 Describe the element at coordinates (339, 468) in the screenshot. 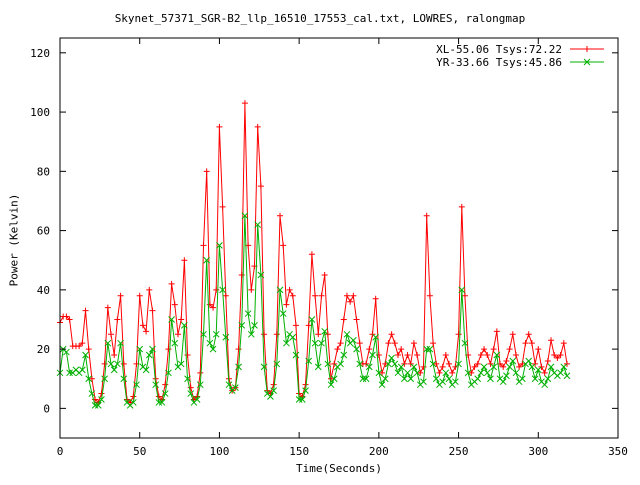

I see `x-axis-label: Time(Seconds)` at that location.